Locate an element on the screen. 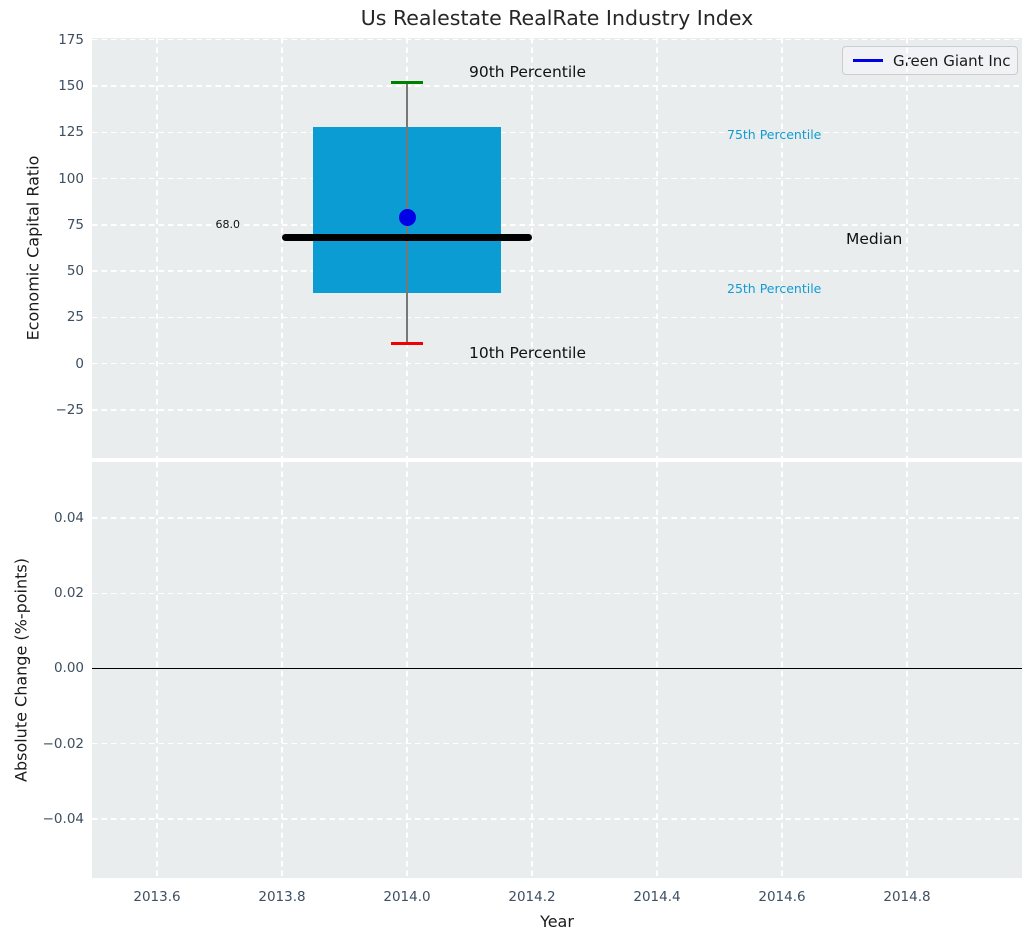 This screenshot has width=1034, height=942. y-tick-label: −0.02 is located at coordinates (63, 743).